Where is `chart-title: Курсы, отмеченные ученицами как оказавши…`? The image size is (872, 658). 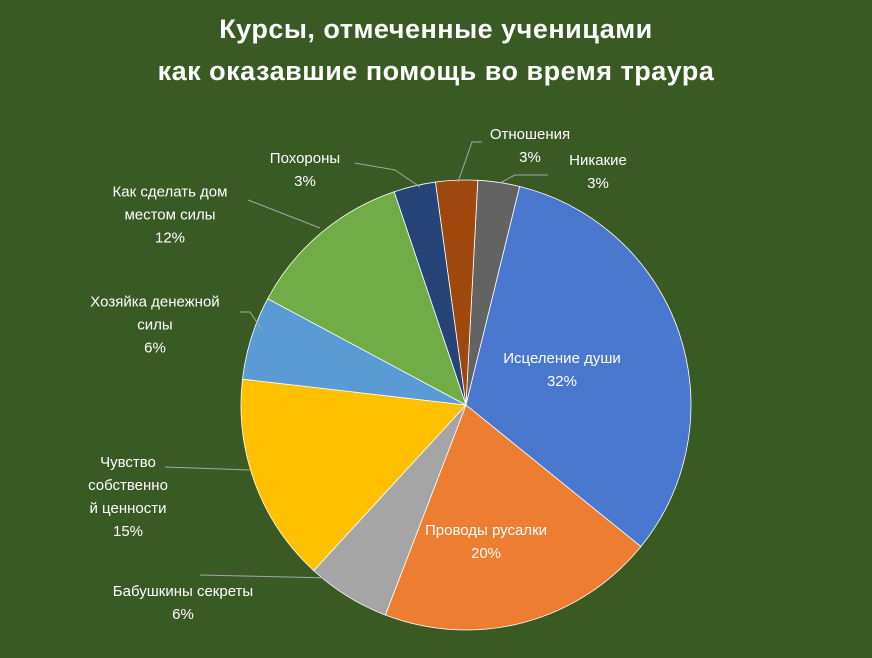 chart-title: Курсы, отмеченные ученицами как оказавши… is located at coordinates (436, 50).